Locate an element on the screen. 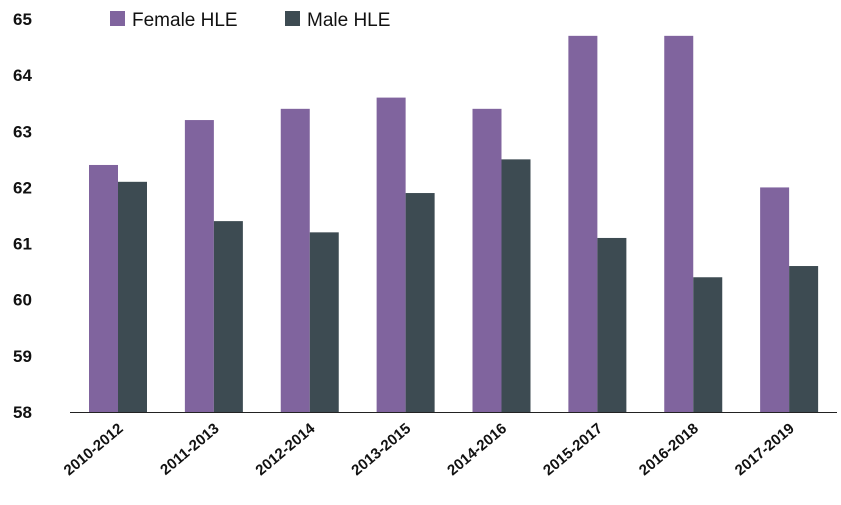 The width and height of the screenshot is (841, 505). bar-female-2014-2016 is located at coordinates (487, 260).